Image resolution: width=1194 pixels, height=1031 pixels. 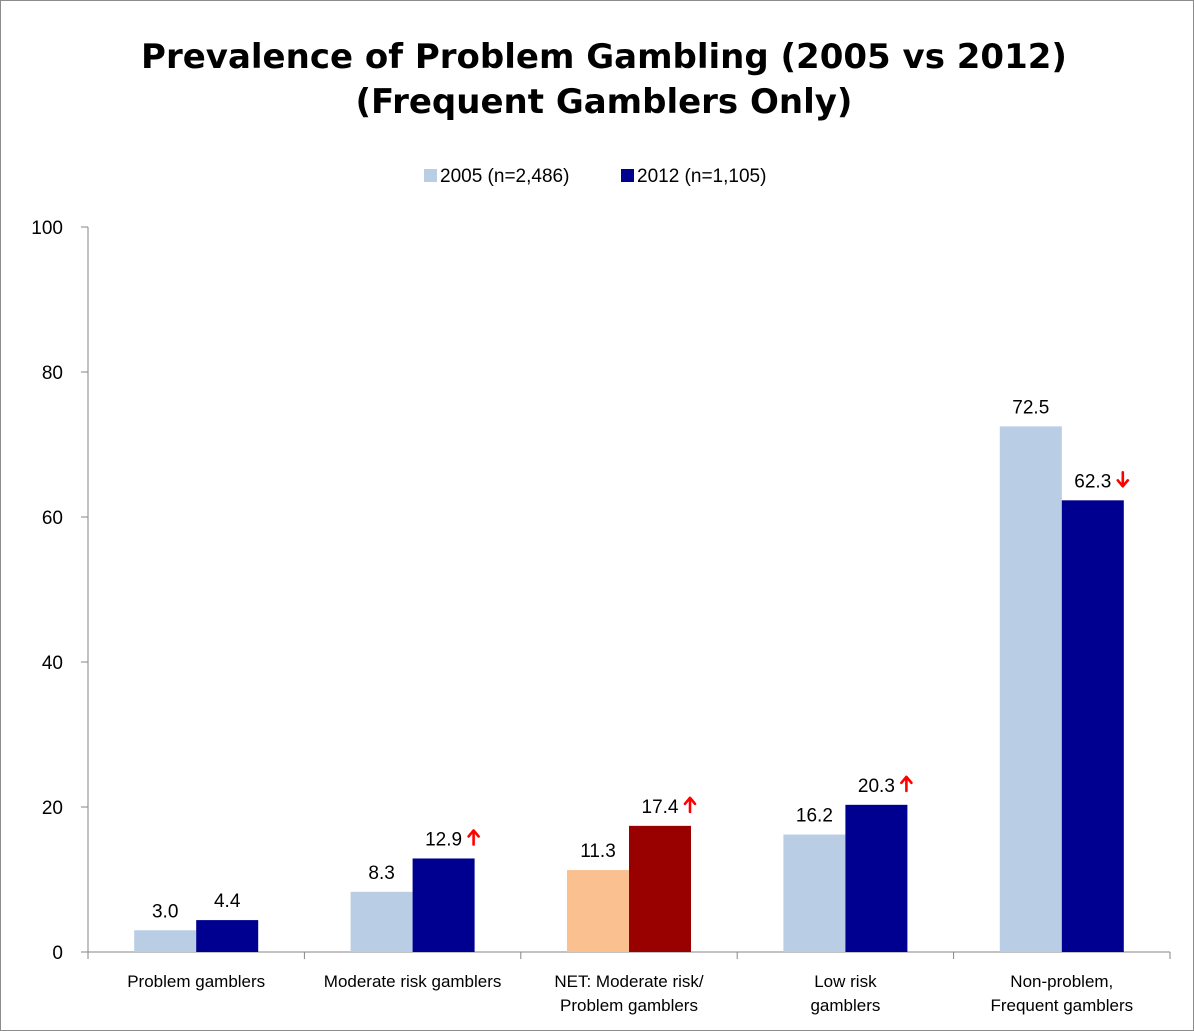 I want to click on bar-value-label: 8.3, so click(x=381, y=873).